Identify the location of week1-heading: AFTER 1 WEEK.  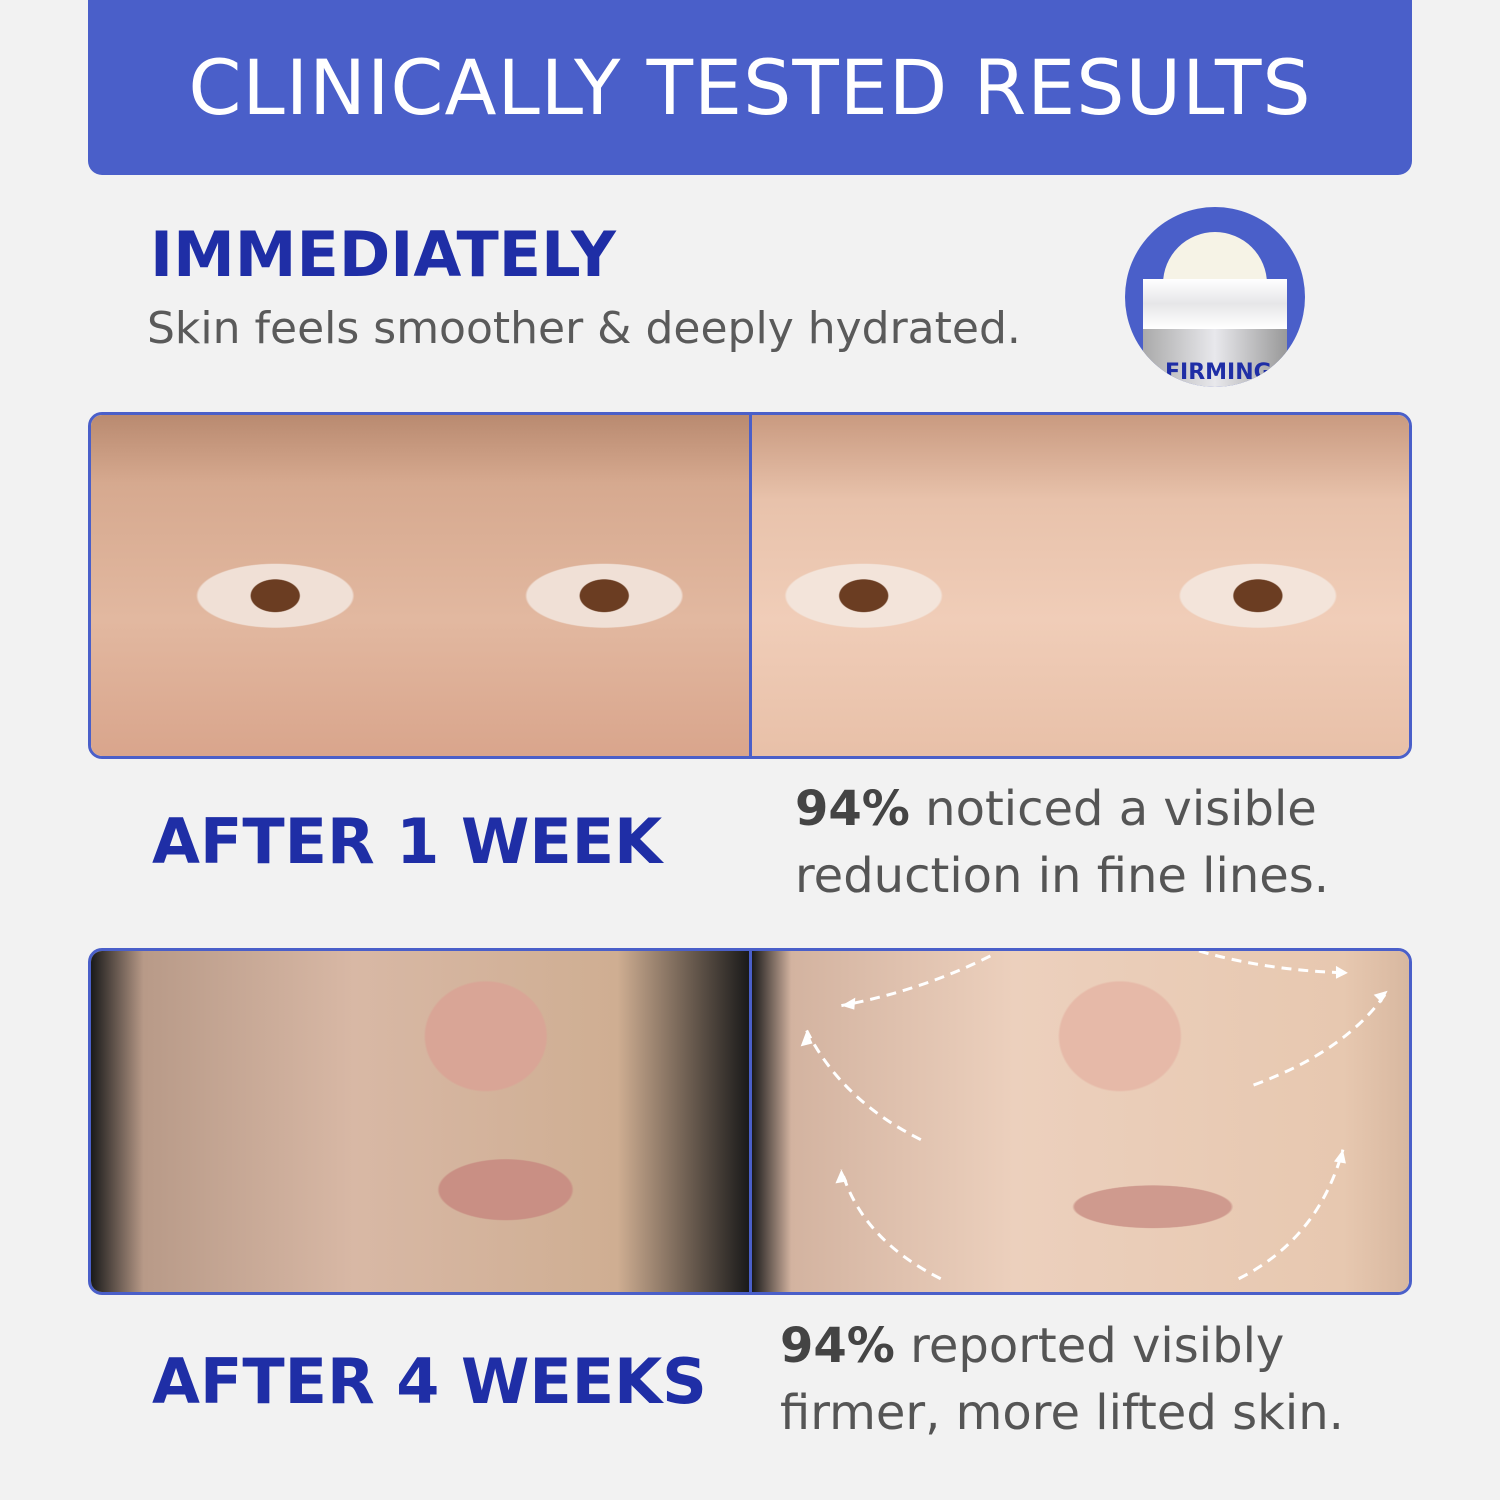
(407, 841).